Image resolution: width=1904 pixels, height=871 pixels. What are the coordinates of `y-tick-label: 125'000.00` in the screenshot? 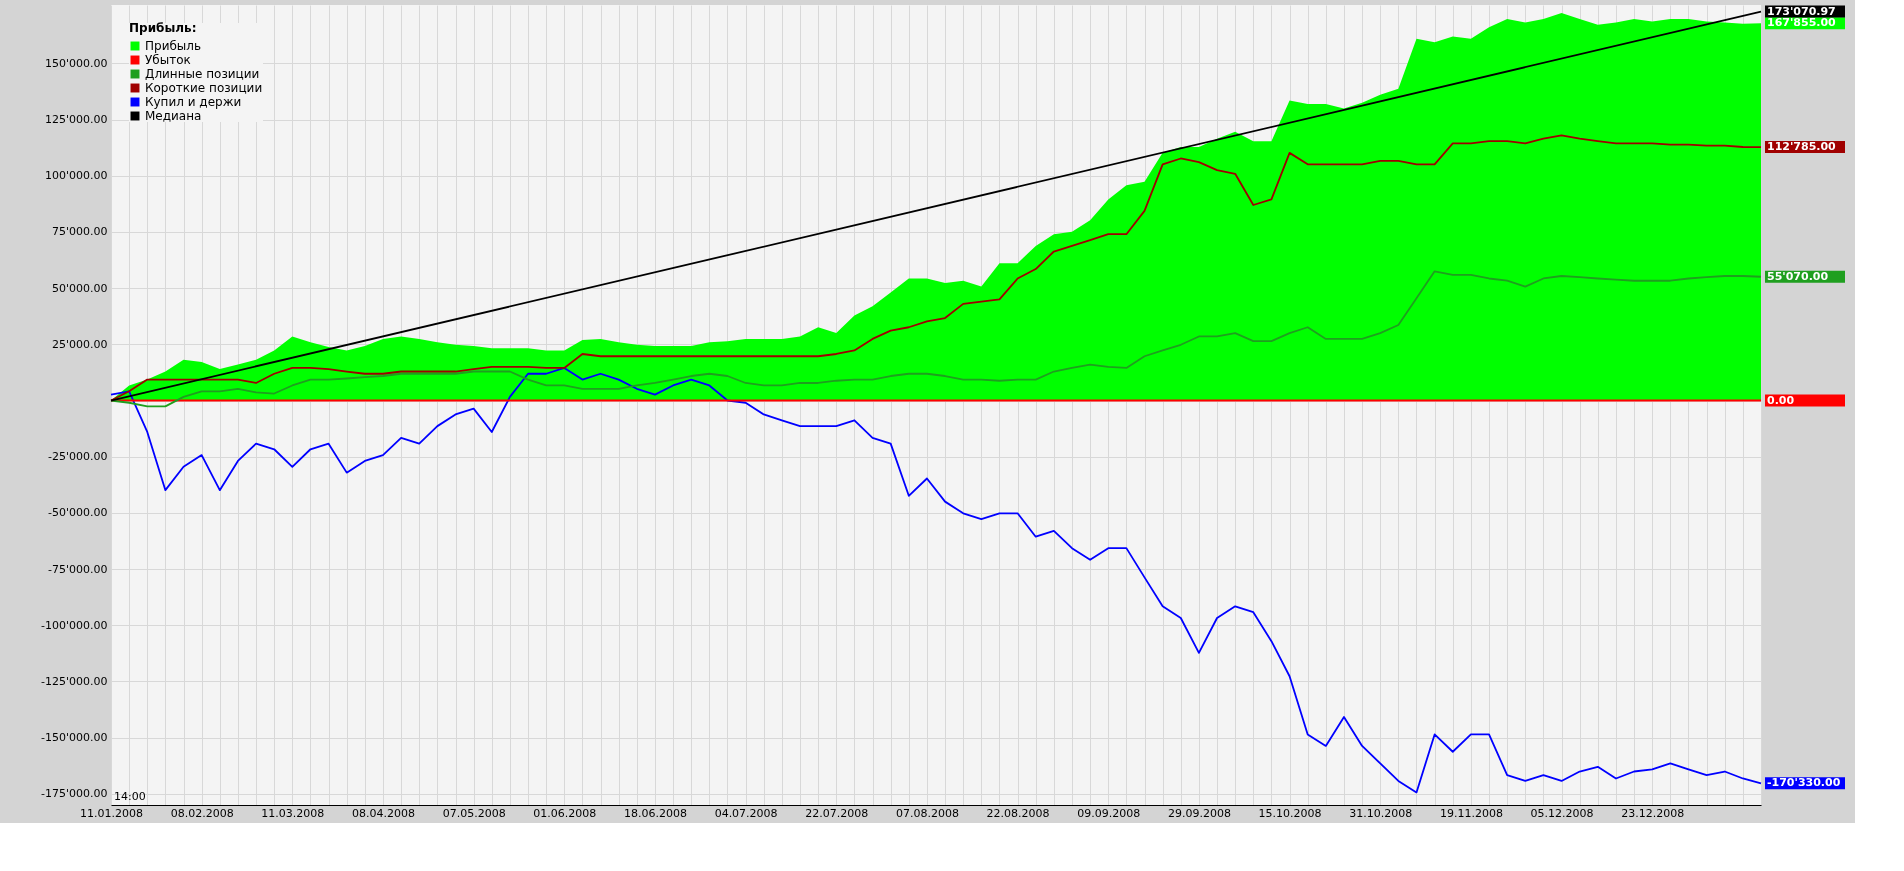 It's located at (76, 120).